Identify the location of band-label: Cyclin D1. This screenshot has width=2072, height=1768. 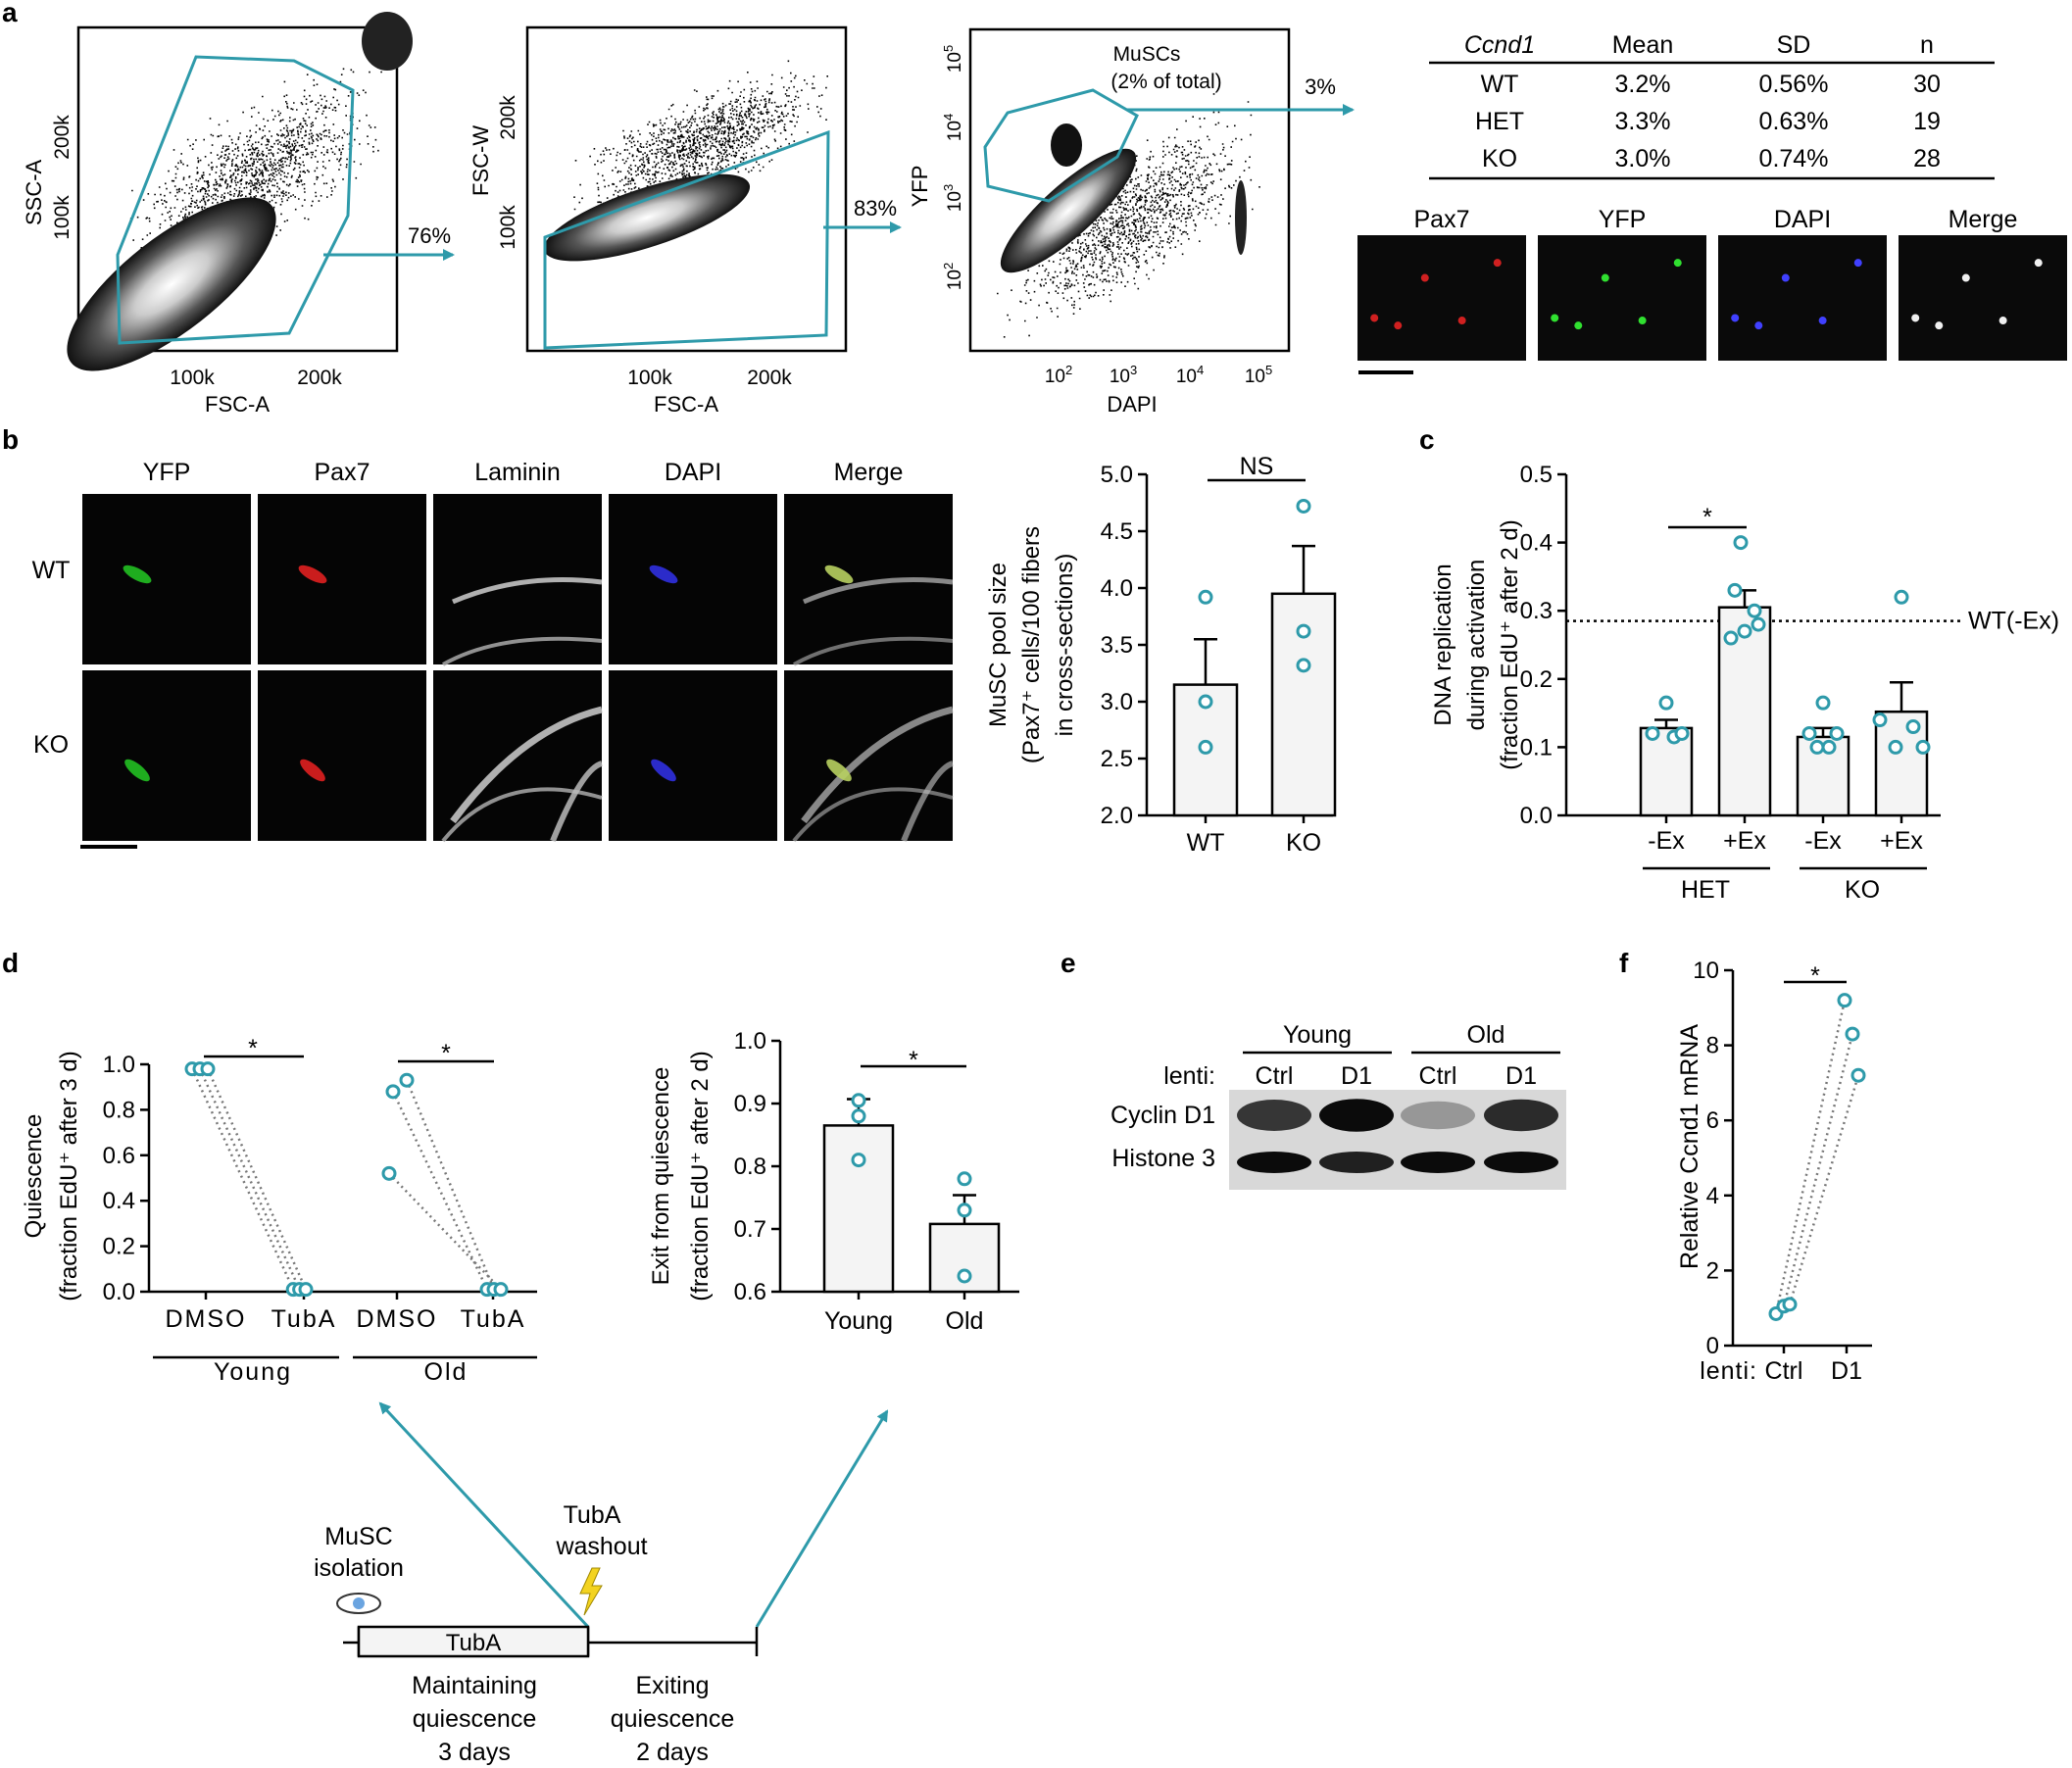
(1162, 1115).